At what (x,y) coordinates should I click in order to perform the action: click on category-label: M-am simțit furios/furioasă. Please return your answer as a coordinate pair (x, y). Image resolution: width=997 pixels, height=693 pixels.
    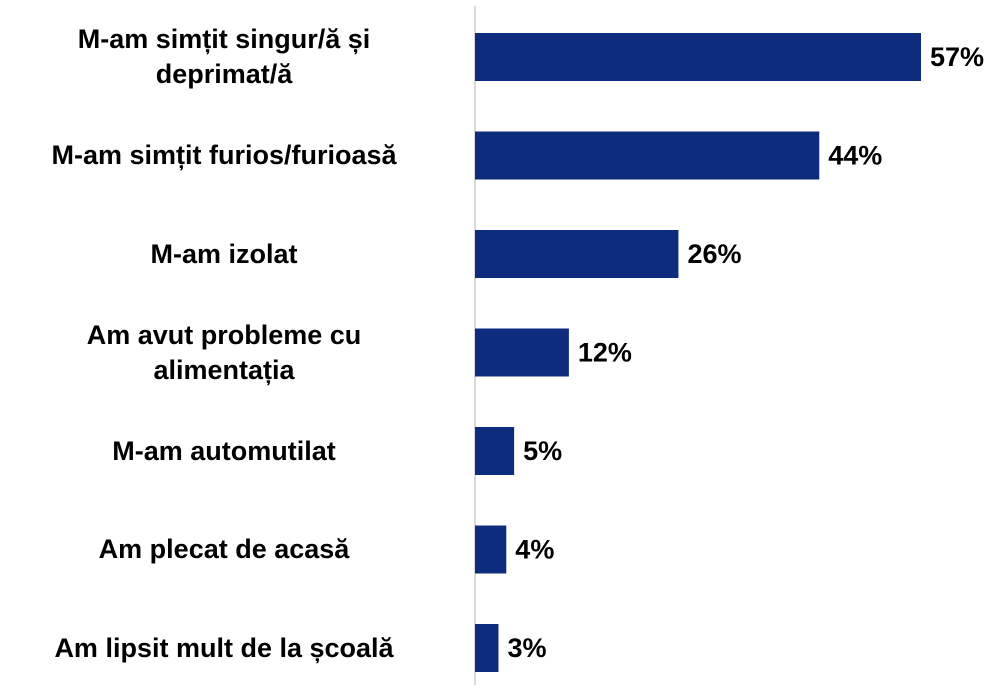
    Looking at the image, I should click on (224, 155).